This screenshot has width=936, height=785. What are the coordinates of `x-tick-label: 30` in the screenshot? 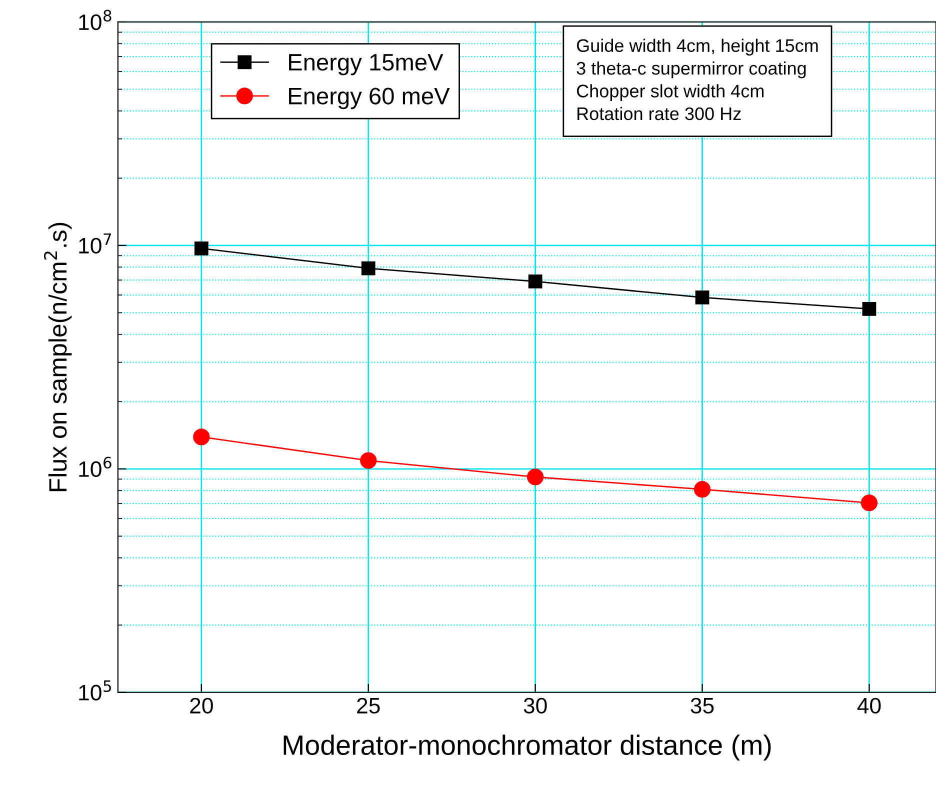 It's located at (535, 706).